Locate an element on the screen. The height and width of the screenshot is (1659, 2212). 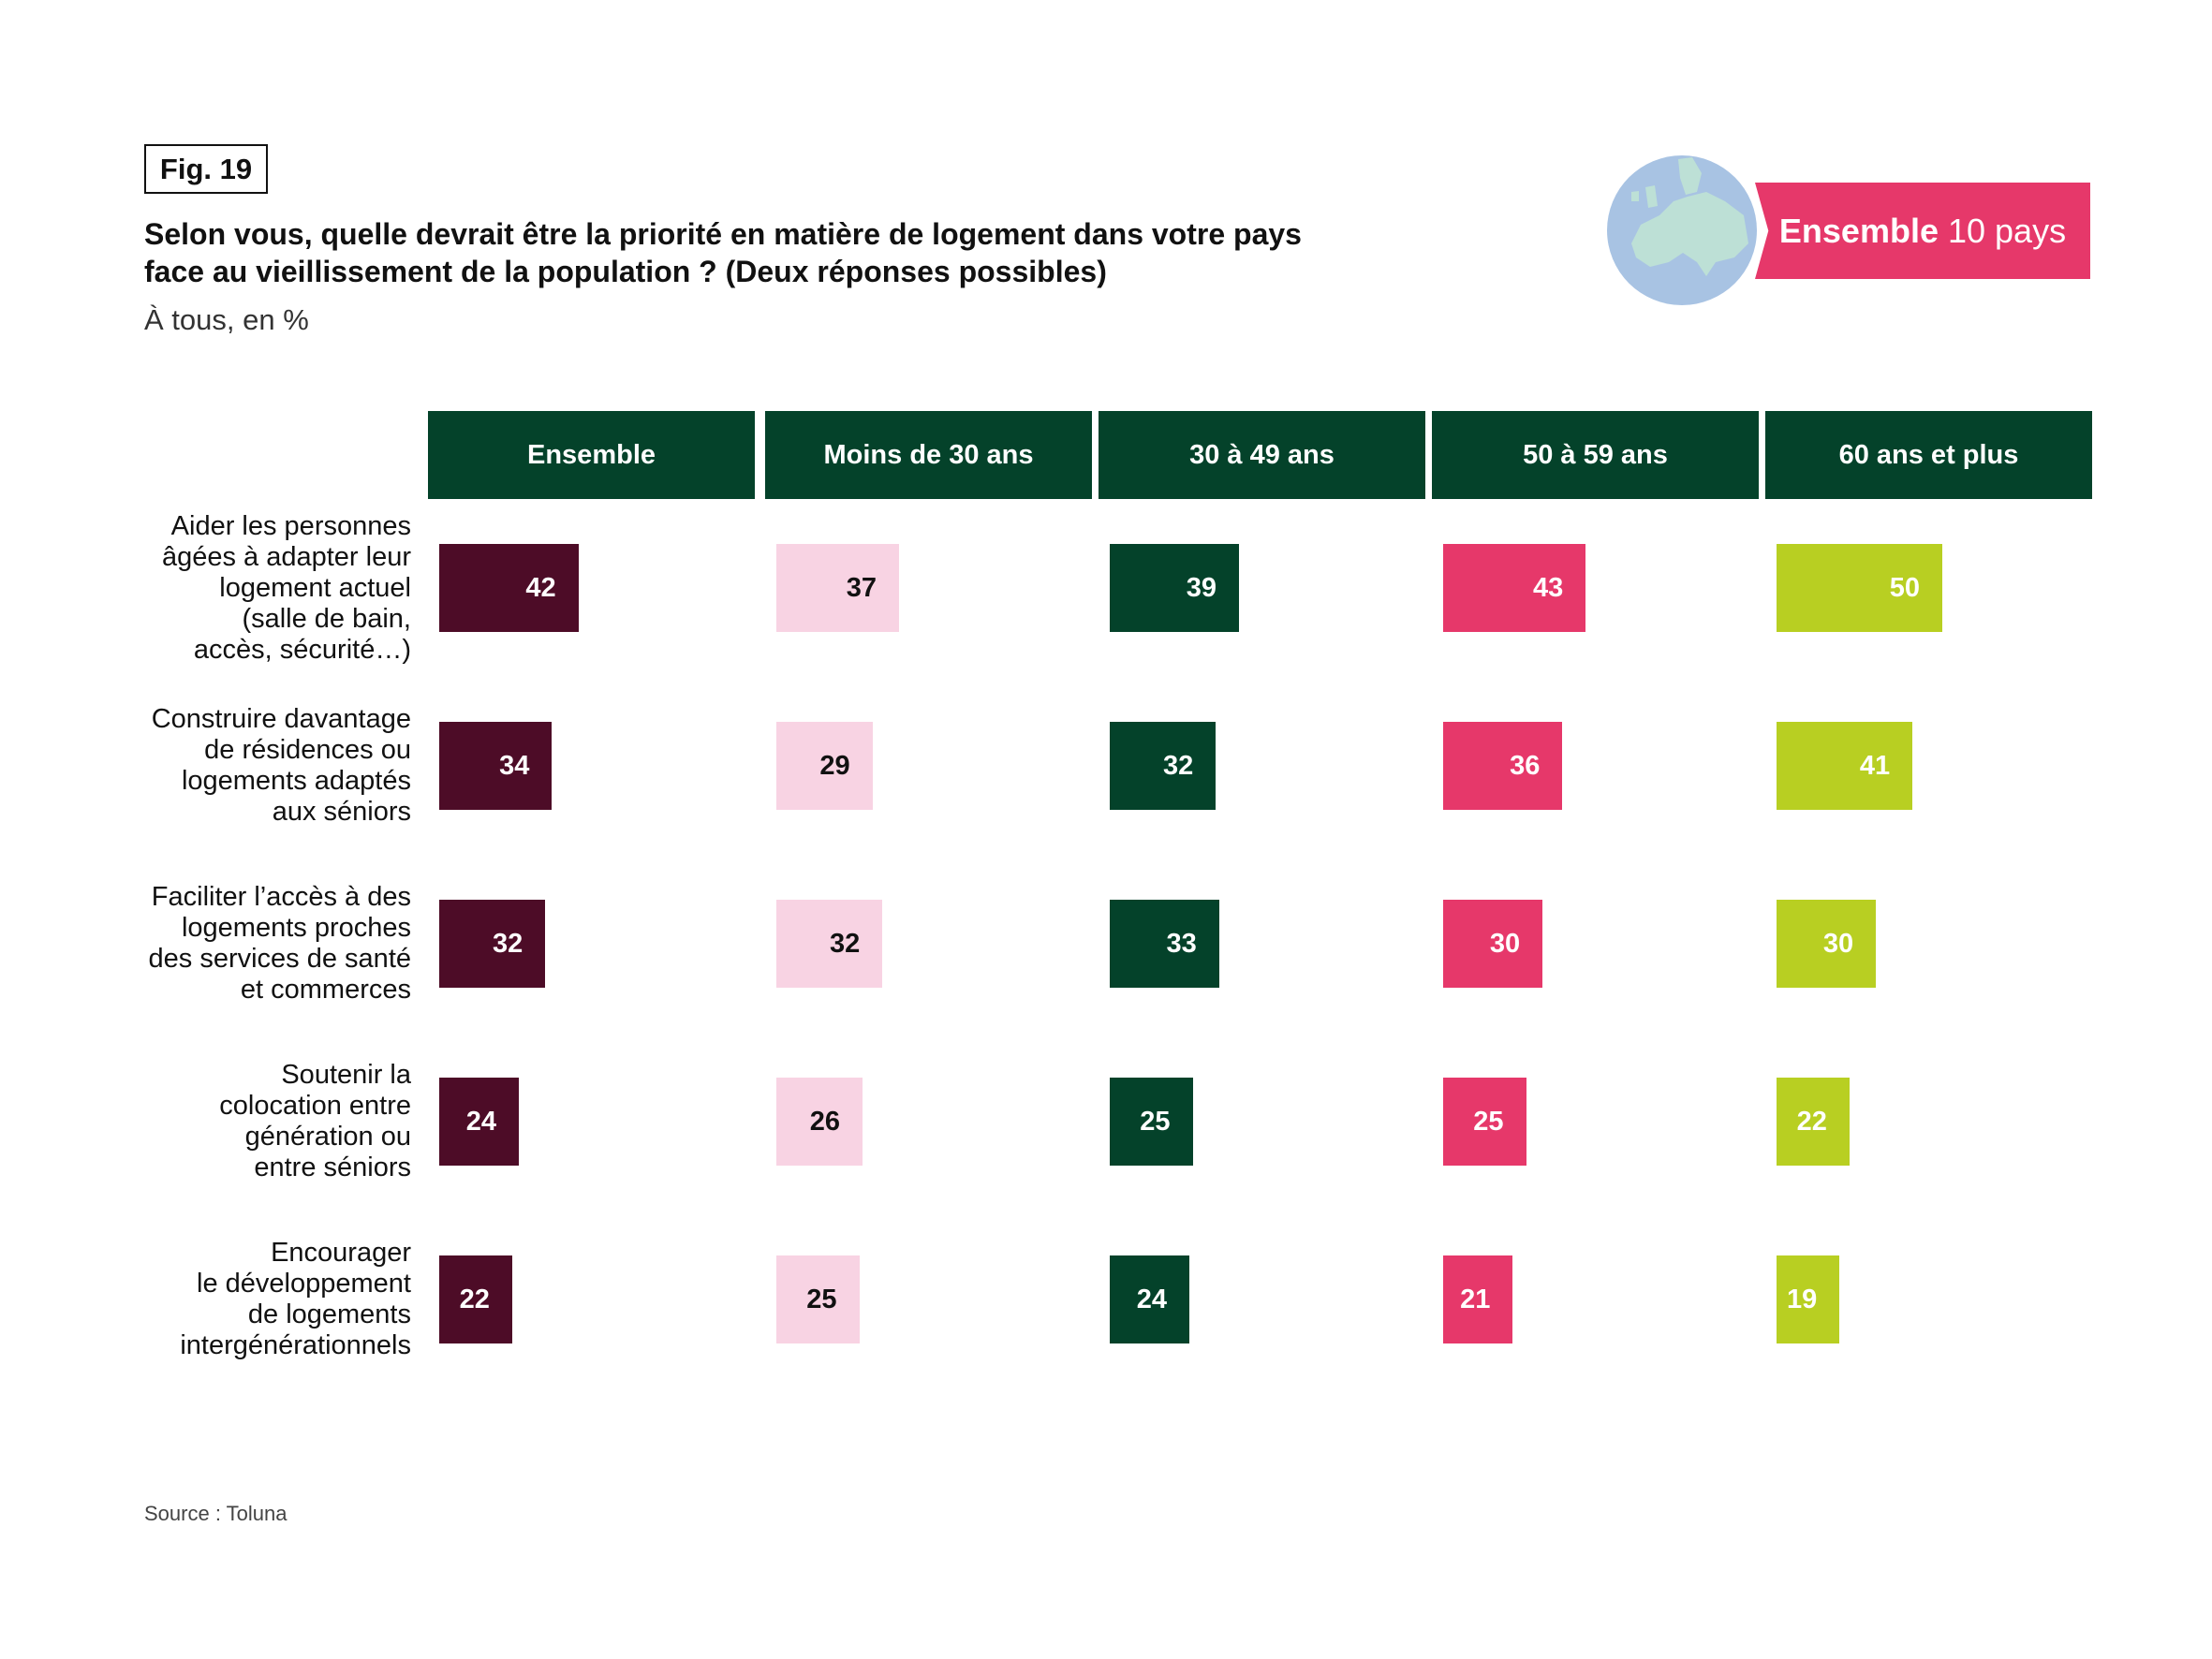
bar-value-label: 19 is located at coordinates (1802, 1299).